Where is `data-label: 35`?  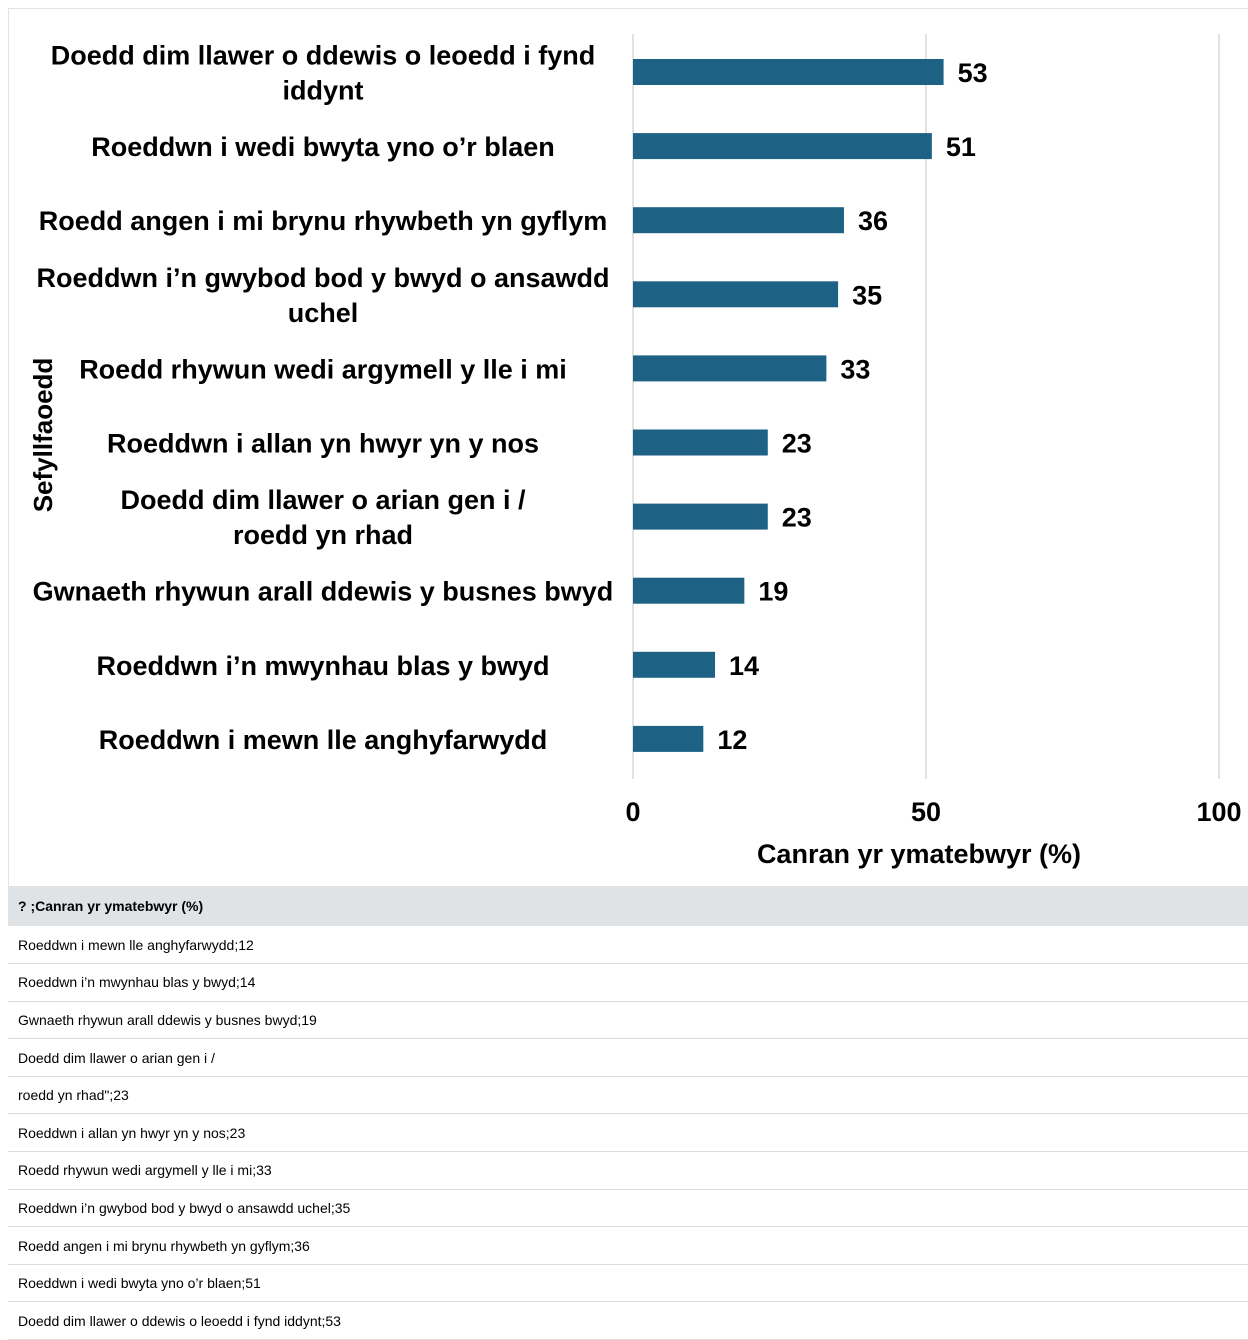 data-label: 35 is located at coordinates (867, 295).